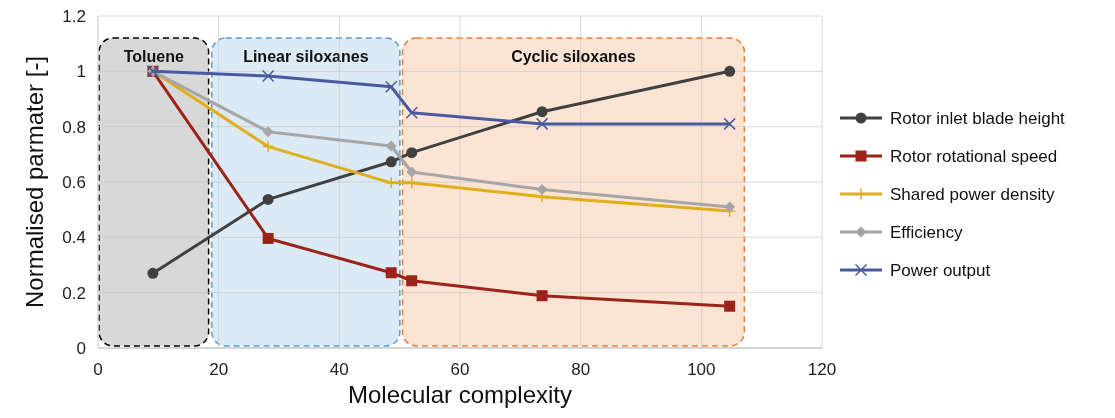  Describe the element at coordinates (978, 118) in the screenshot. I see `legend-label: Rotor inlet blade height` at that location.